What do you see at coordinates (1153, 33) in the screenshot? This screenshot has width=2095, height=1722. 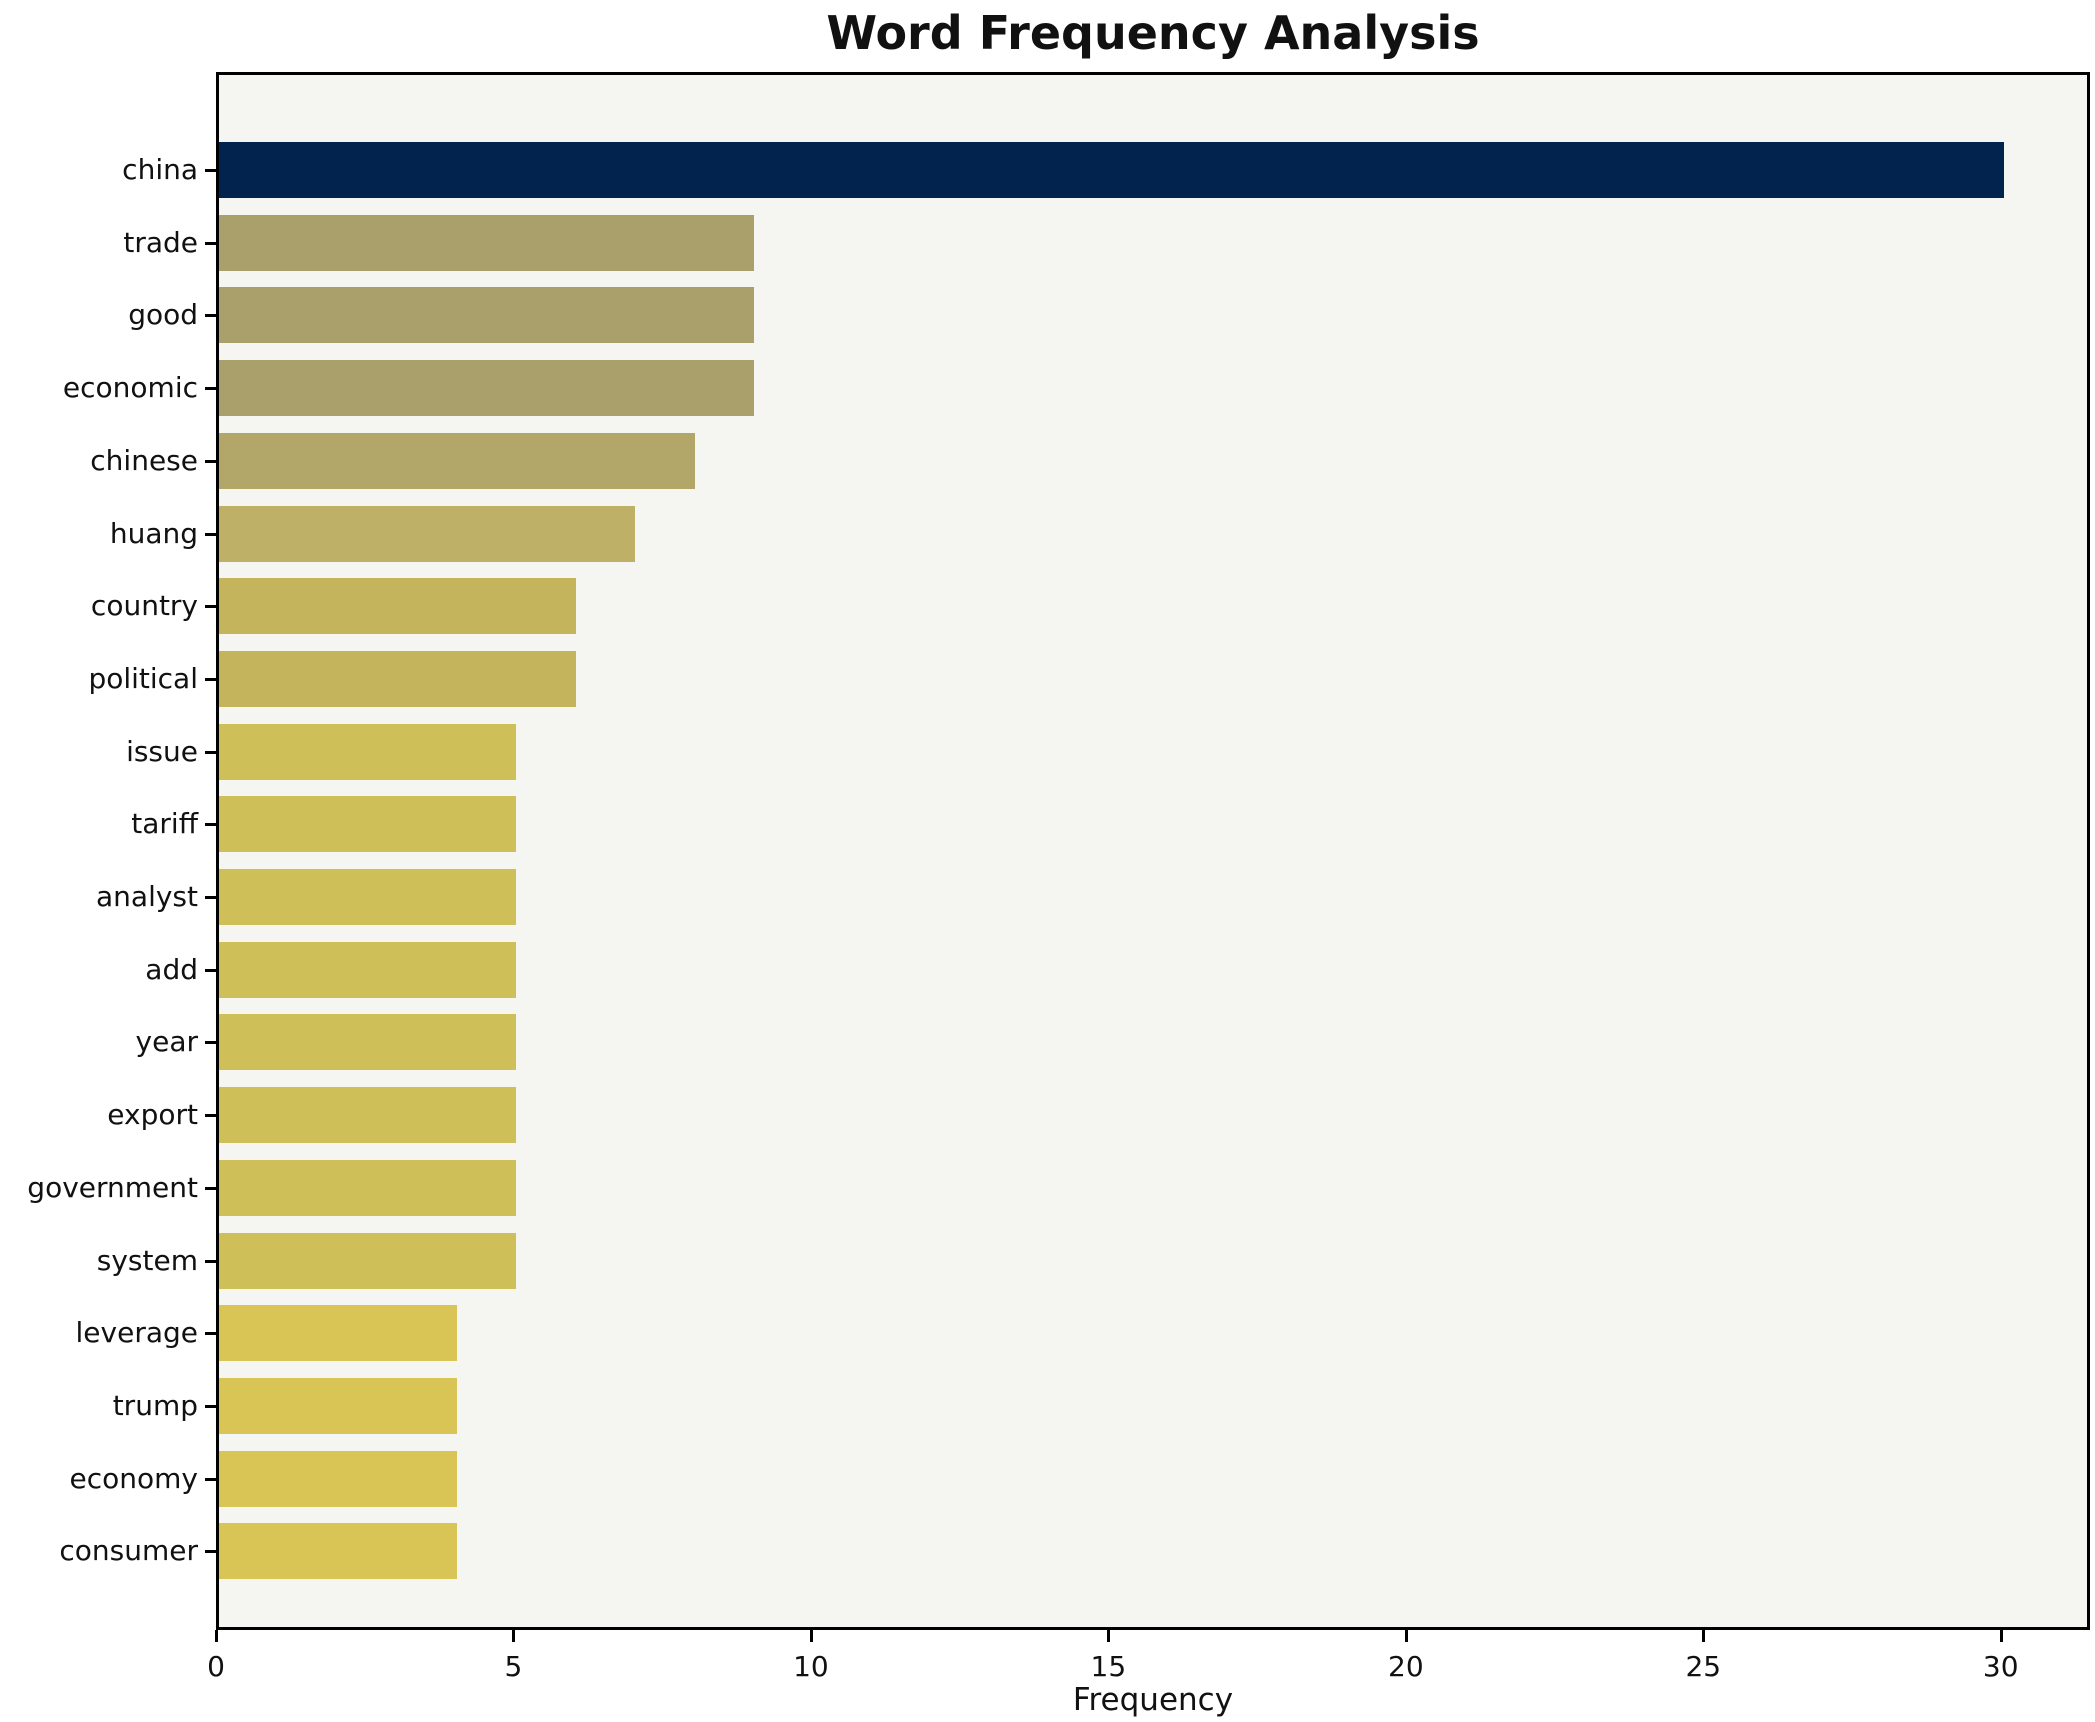 I see `chart-title: Word Frequency Analysis` at bounding box center [1153, 33].